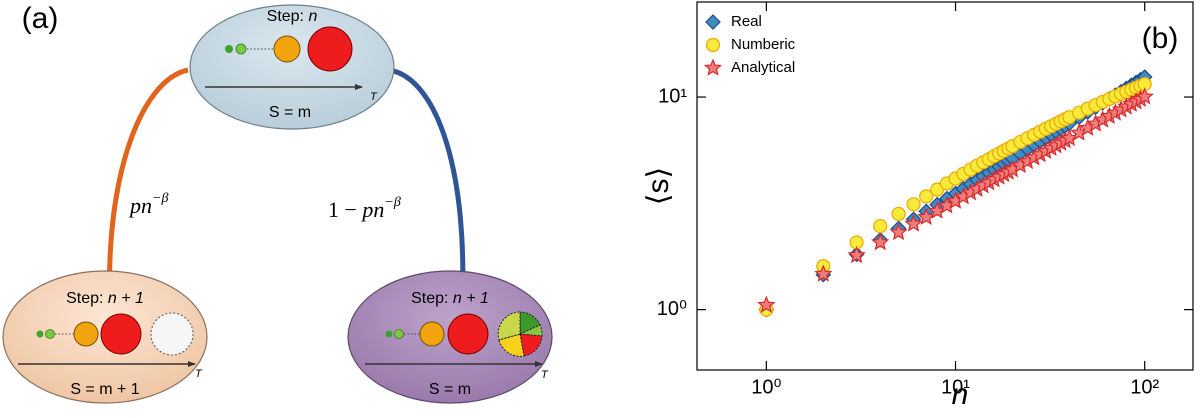 The width and height of the screenshot is (1202, 418). What do you see at coordinates (312, 16) in the screenshot?
I see `step-value: n` at bounding box center [312, 16].